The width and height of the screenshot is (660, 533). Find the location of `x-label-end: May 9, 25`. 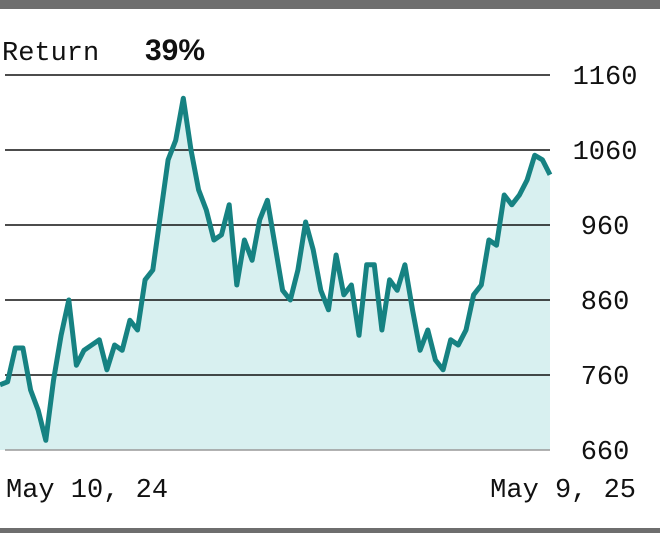

x-label-end: May 9, 25 is located at coordinates (563, 491).